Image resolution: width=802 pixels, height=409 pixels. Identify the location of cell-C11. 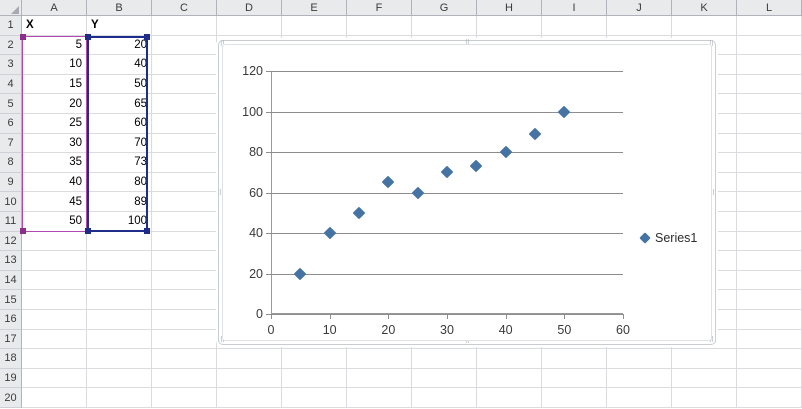
(184, 221).